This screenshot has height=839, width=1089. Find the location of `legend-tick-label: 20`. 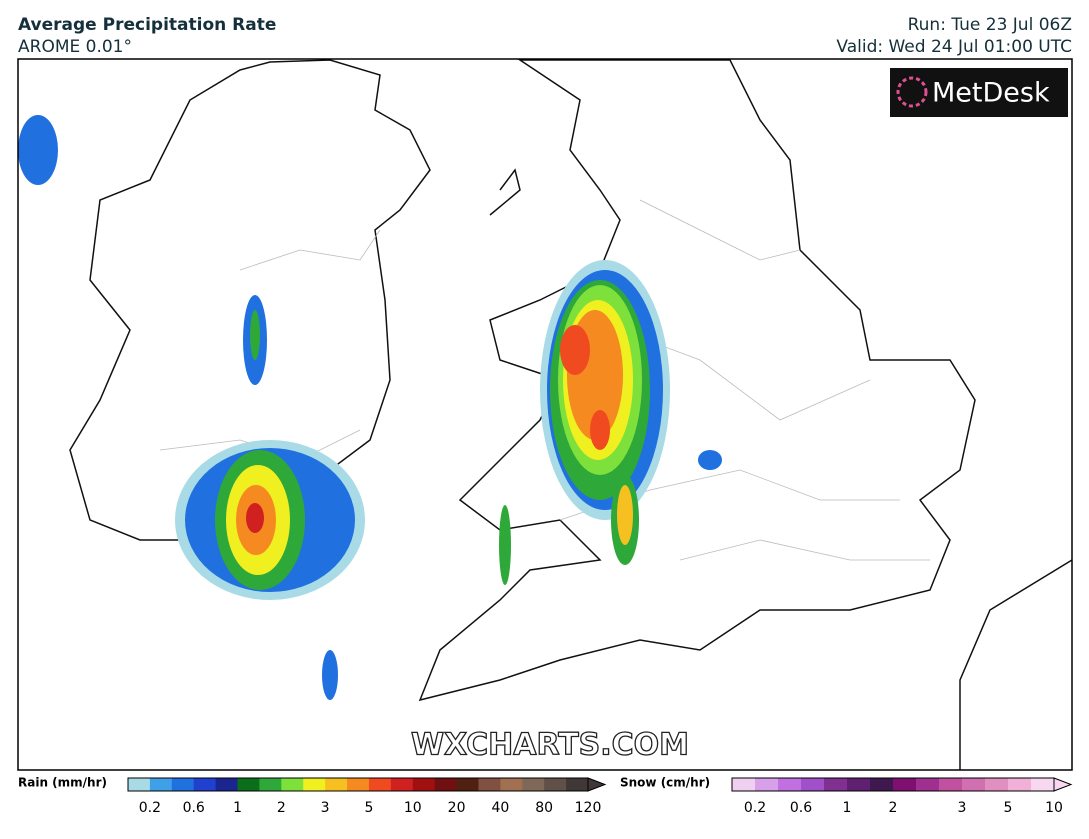

legend-tick-label: 20 is located at coordinates (457, 808).